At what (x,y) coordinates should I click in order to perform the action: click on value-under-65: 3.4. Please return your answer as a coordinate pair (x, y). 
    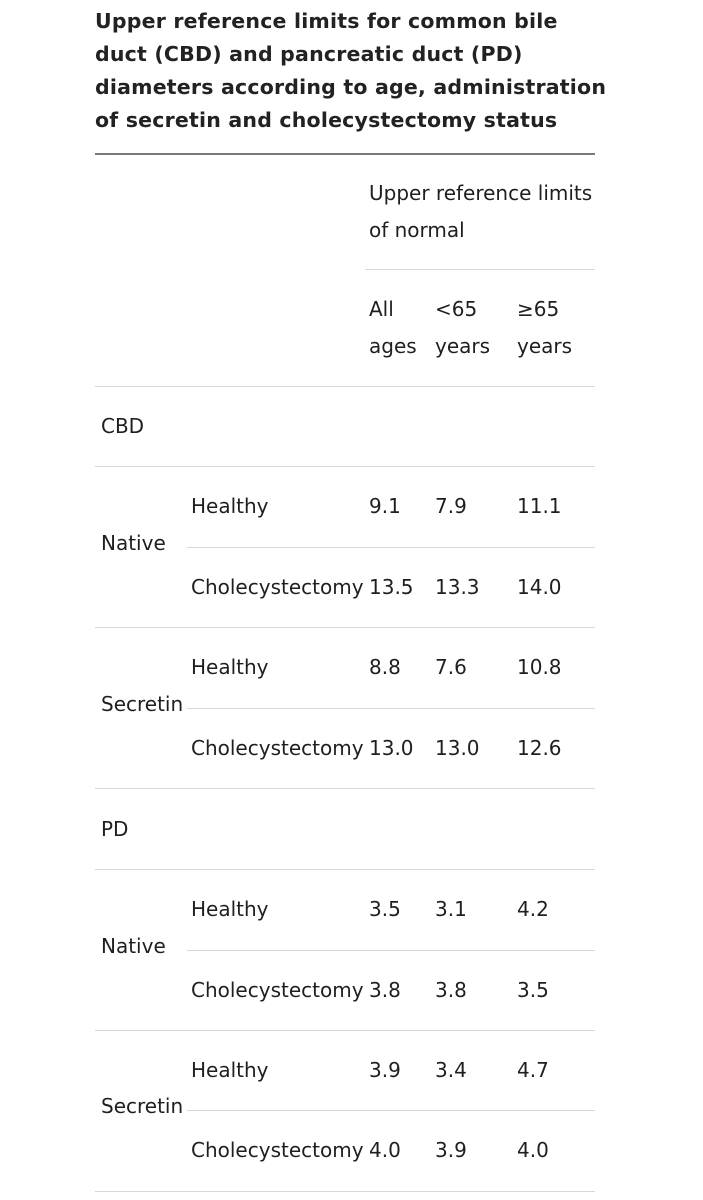
    Looking at the image, I should click on (451, 1070).